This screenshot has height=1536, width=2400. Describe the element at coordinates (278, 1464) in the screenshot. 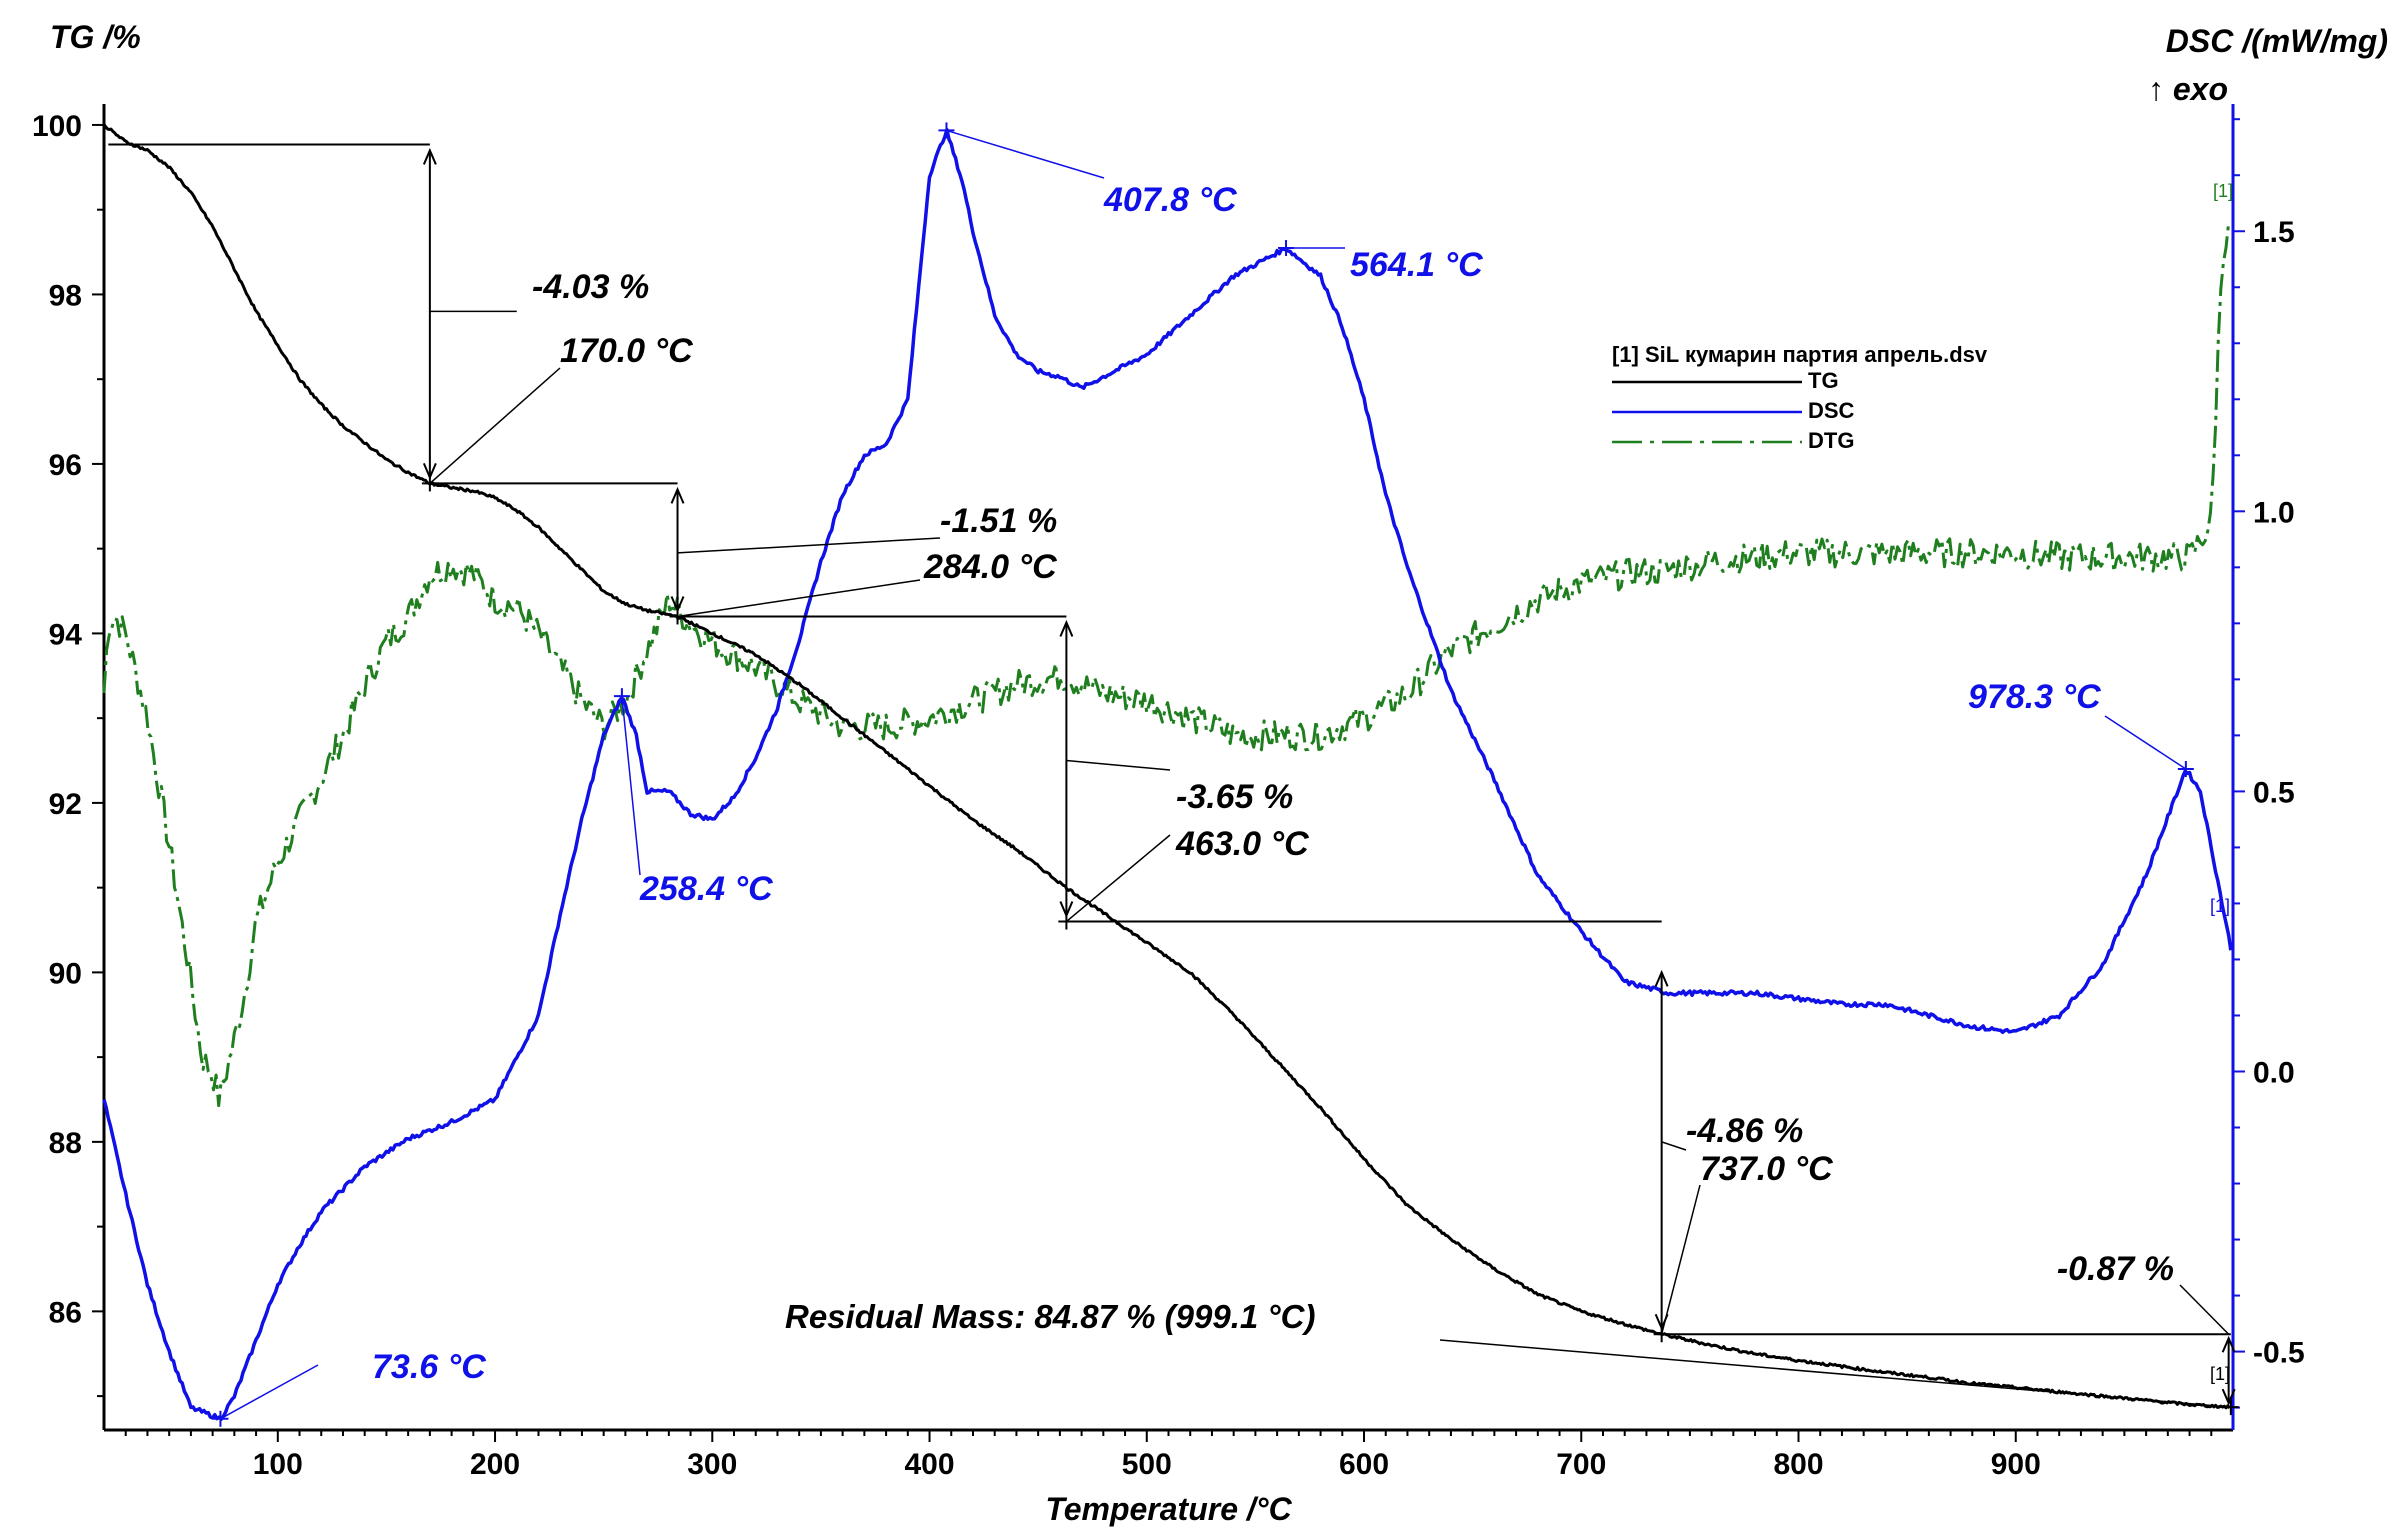

I see `x-tick-label: 100` at that location.